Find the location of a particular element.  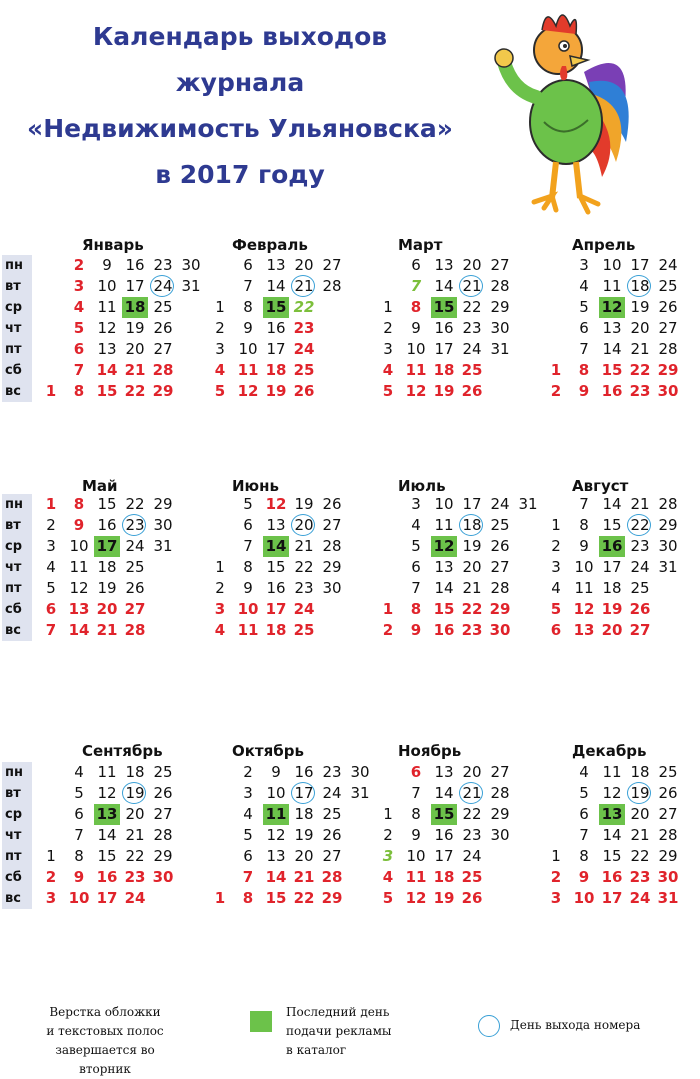

month-name: Февраль is located at coordinates (270, 245).